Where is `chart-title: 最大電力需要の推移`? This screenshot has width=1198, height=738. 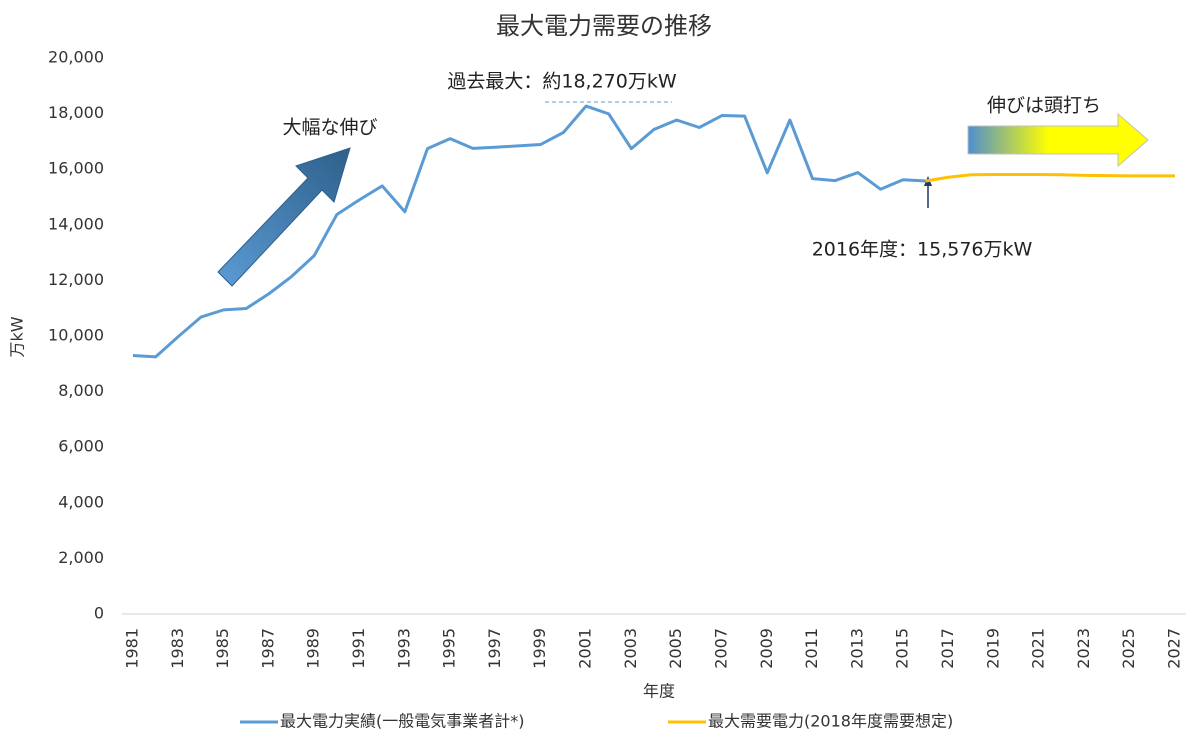 chart-title: 最大電力需要の推移 is located at coordinates (604, 26).